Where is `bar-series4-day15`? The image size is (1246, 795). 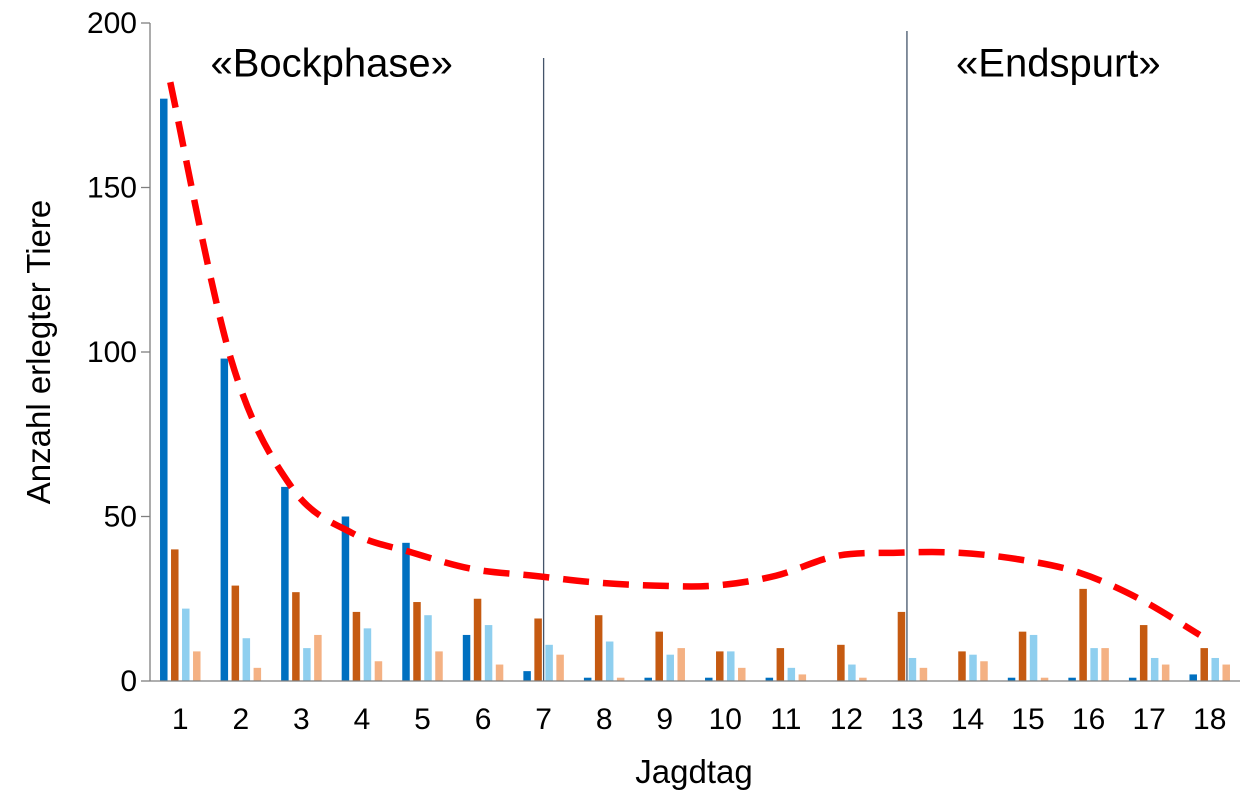 bar-series4-day15 is located at coordinates (1044, 679).